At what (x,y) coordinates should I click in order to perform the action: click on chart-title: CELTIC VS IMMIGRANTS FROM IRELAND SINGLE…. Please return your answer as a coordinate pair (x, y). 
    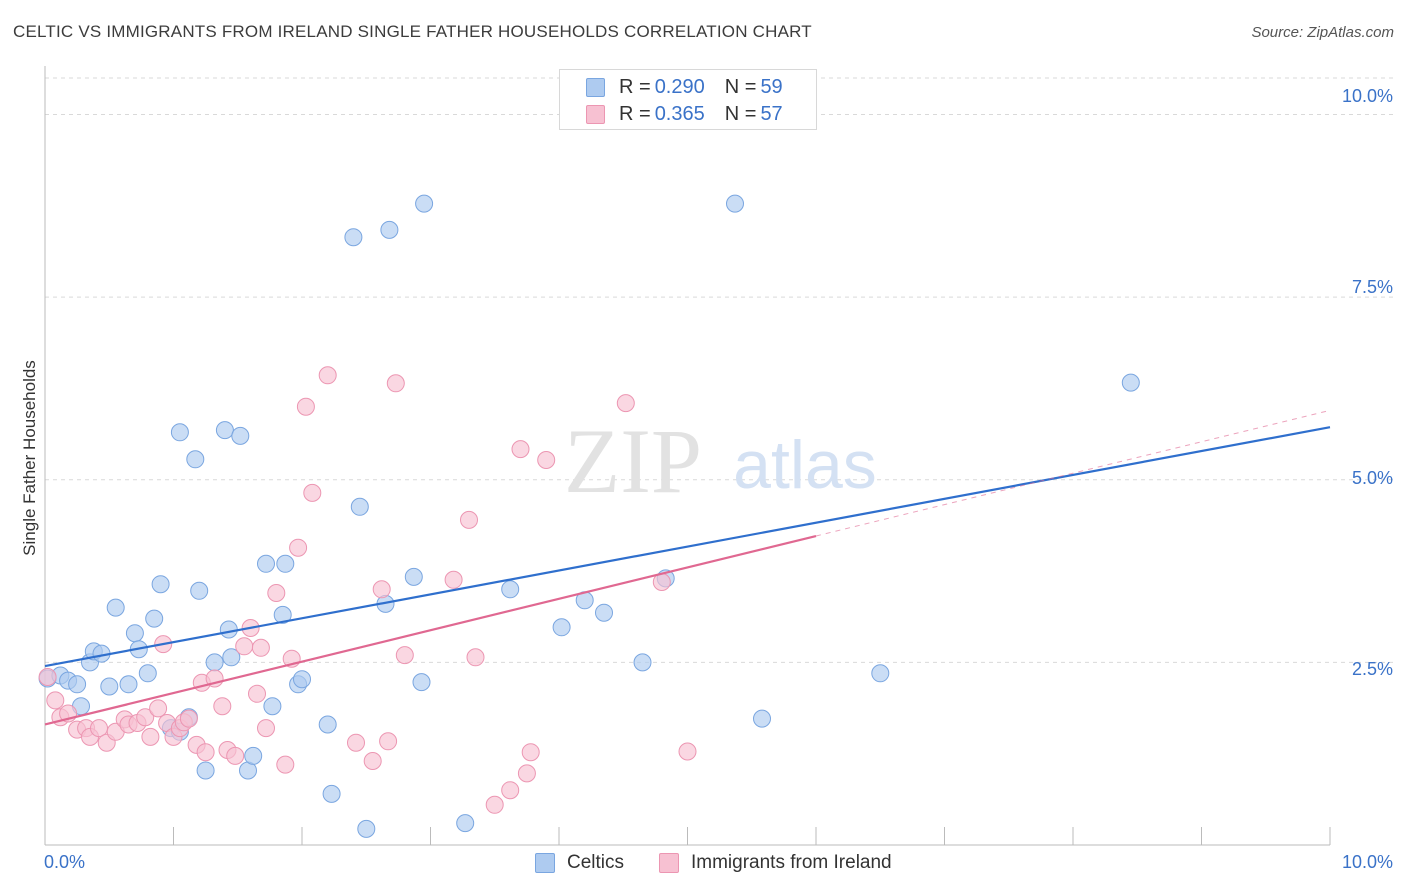
    Looking at the image, I should click on (412, 31).